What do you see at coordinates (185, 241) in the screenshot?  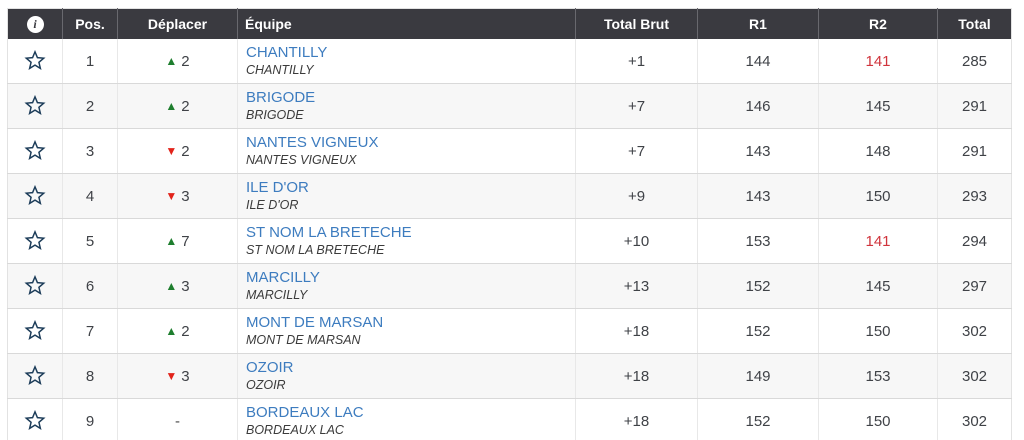 I see `move-value: 7` at bounding box center [185, 241].